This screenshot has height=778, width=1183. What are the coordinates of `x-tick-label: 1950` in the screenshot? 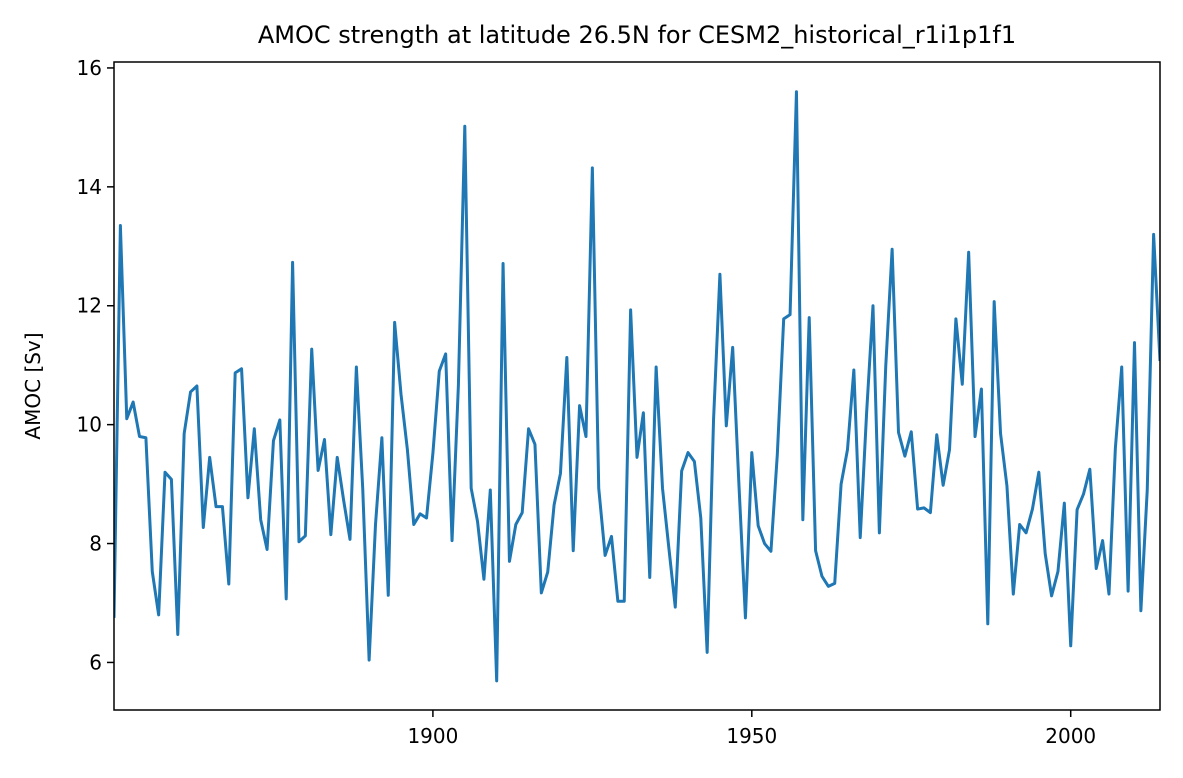 It's located at (751, 736).